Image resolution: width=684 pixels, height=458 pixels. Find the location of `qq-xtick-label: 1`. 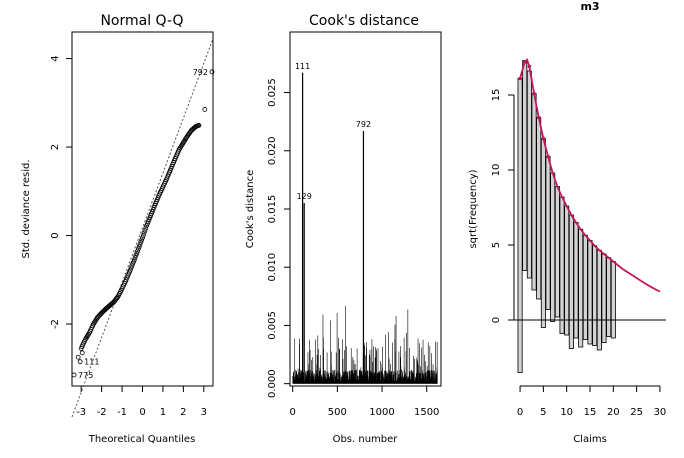

qq-xtick-label: 1 is located at coordinates (163, 412).